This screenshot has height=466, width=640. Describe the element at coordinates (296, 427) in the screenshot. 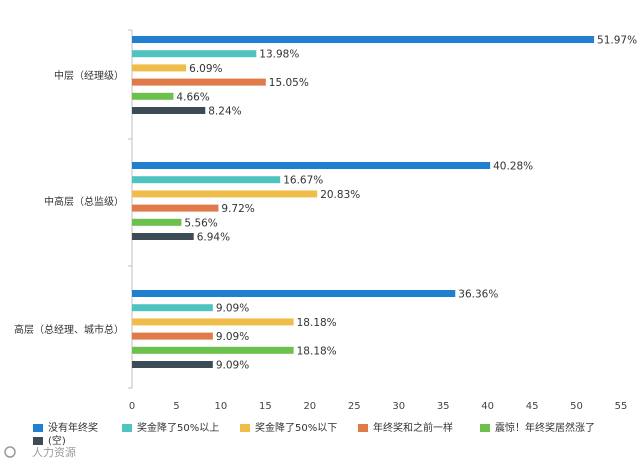

I see `legend-label: 奖金降了50%以下` at that location.